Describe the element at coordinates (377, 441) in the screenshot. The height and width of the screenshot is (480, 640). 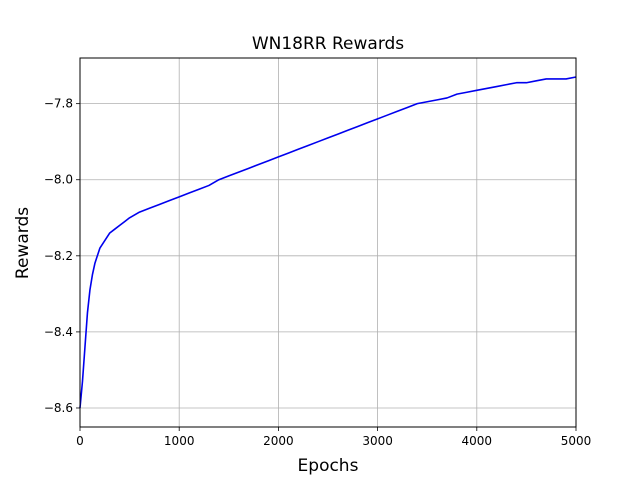
I see `x-tick-label: 3000` at that location.